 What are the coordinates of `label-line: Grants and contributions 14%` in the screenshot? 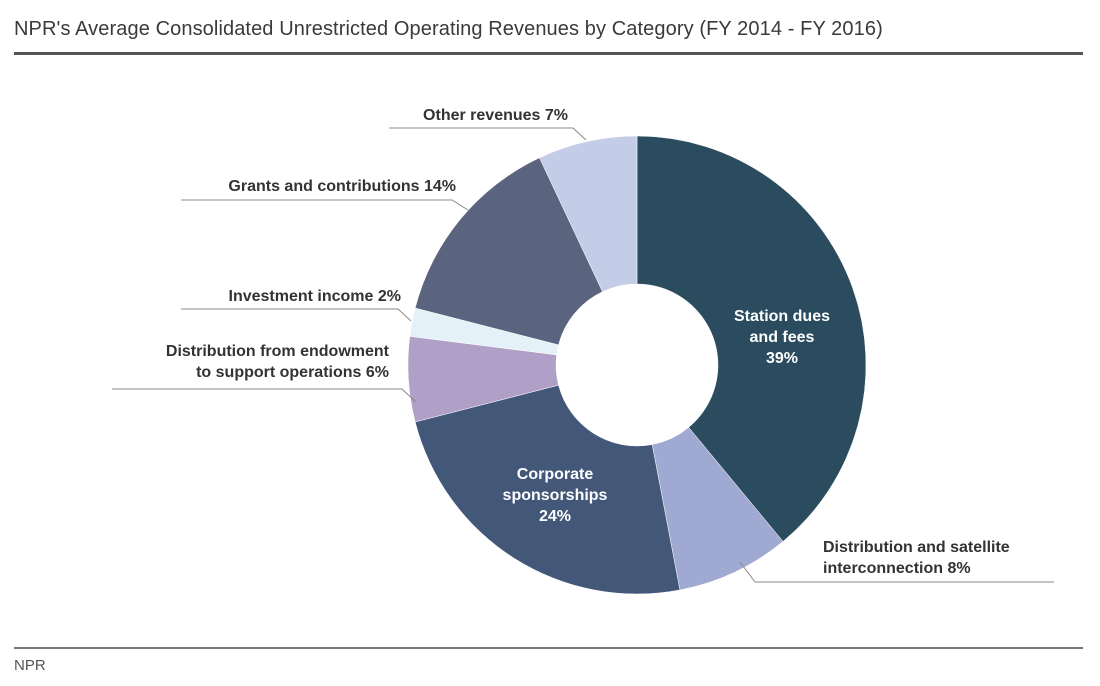 It's located at (342, 186).